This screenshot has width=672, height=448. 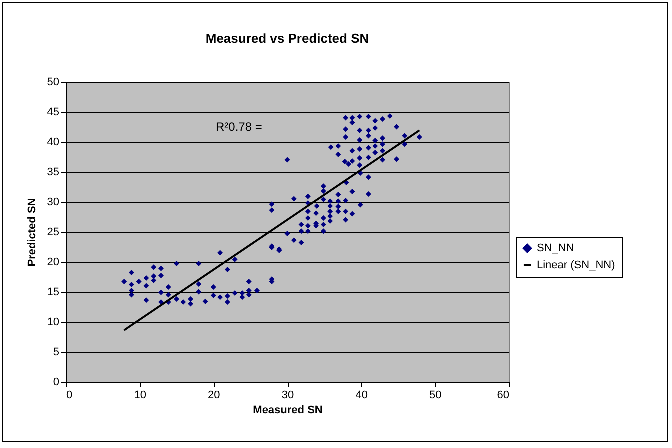 What do you see at coordinates (288, 410) in the screenshot?
I see `x-axis-title: Measured SN` at bounding box center [288, 410].